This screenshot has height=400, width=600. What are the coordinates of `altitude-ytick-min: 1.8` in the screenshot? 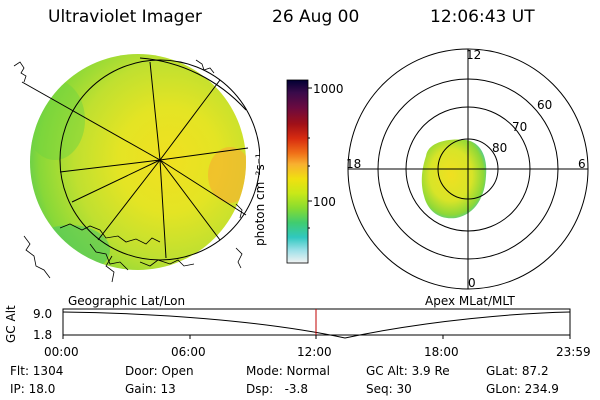 It's located at (43, 335).